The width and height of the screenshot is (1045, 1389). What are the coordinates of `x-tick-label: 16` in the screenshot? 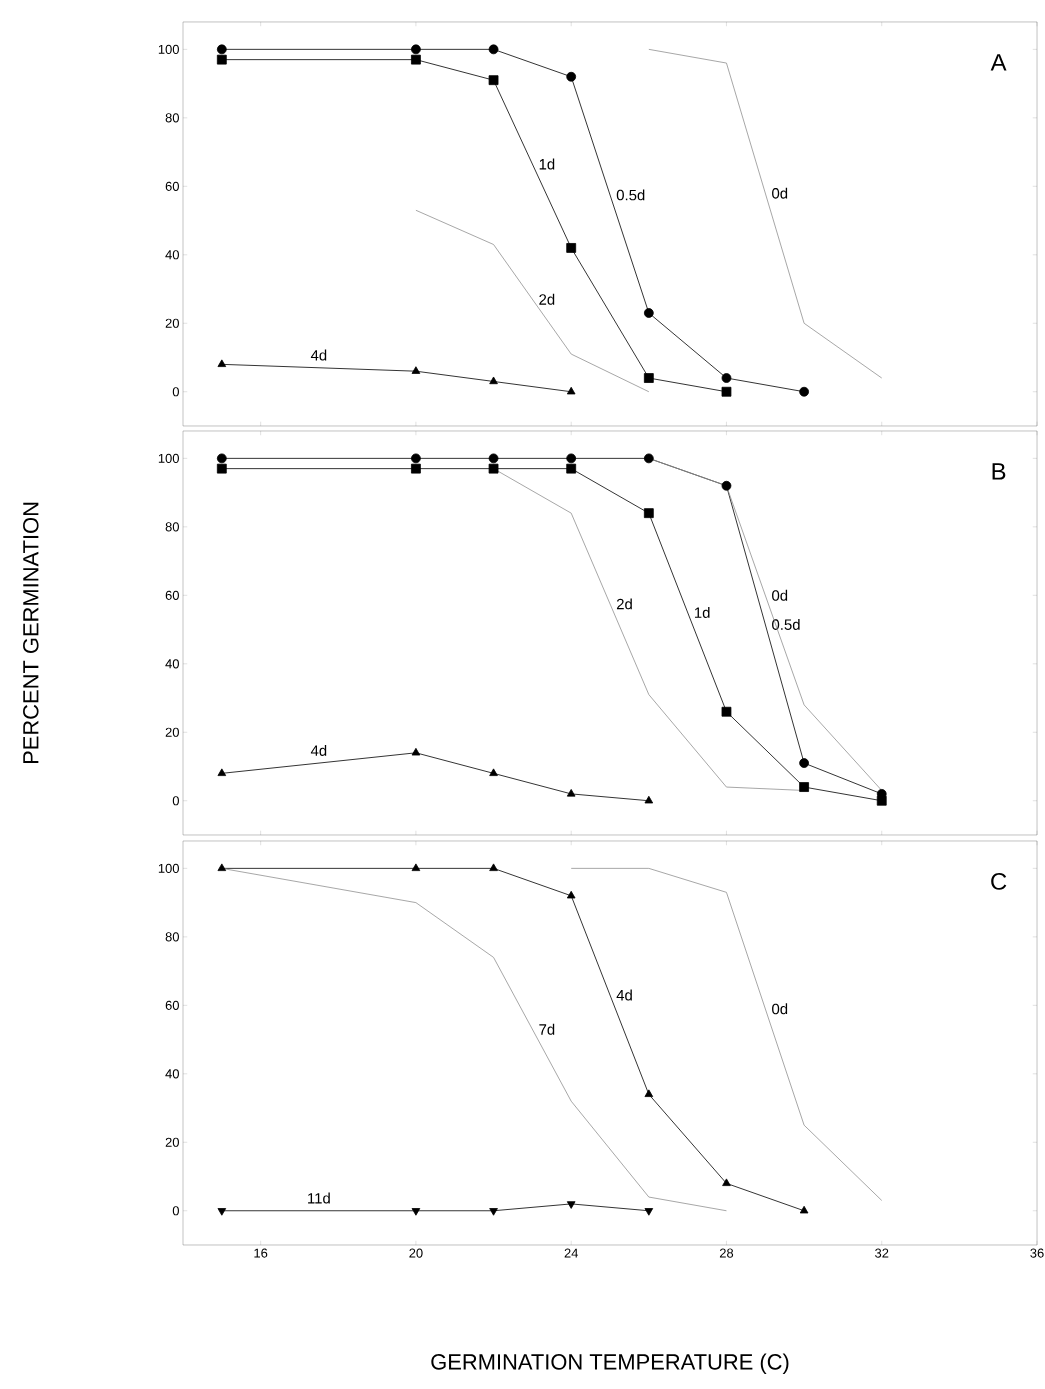 It's located at (261, 1253).